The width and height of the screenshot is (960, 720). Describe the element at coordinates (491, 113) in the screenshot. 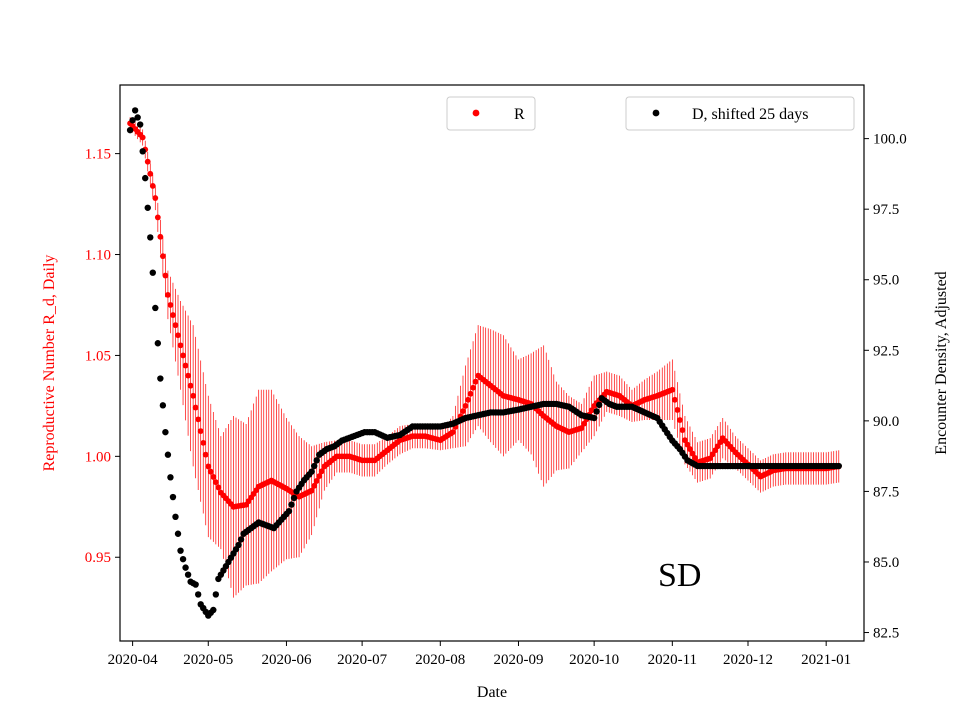

I see `legend-r-box` at that location.